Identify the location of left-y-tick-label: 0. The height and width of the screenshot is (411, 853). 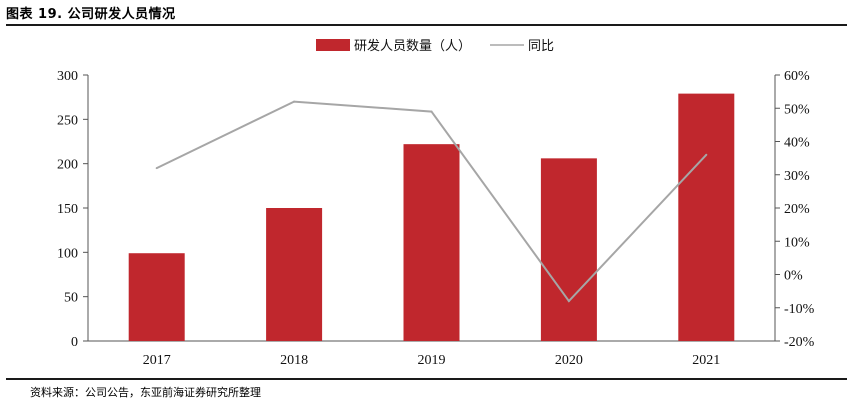
(74, 342).